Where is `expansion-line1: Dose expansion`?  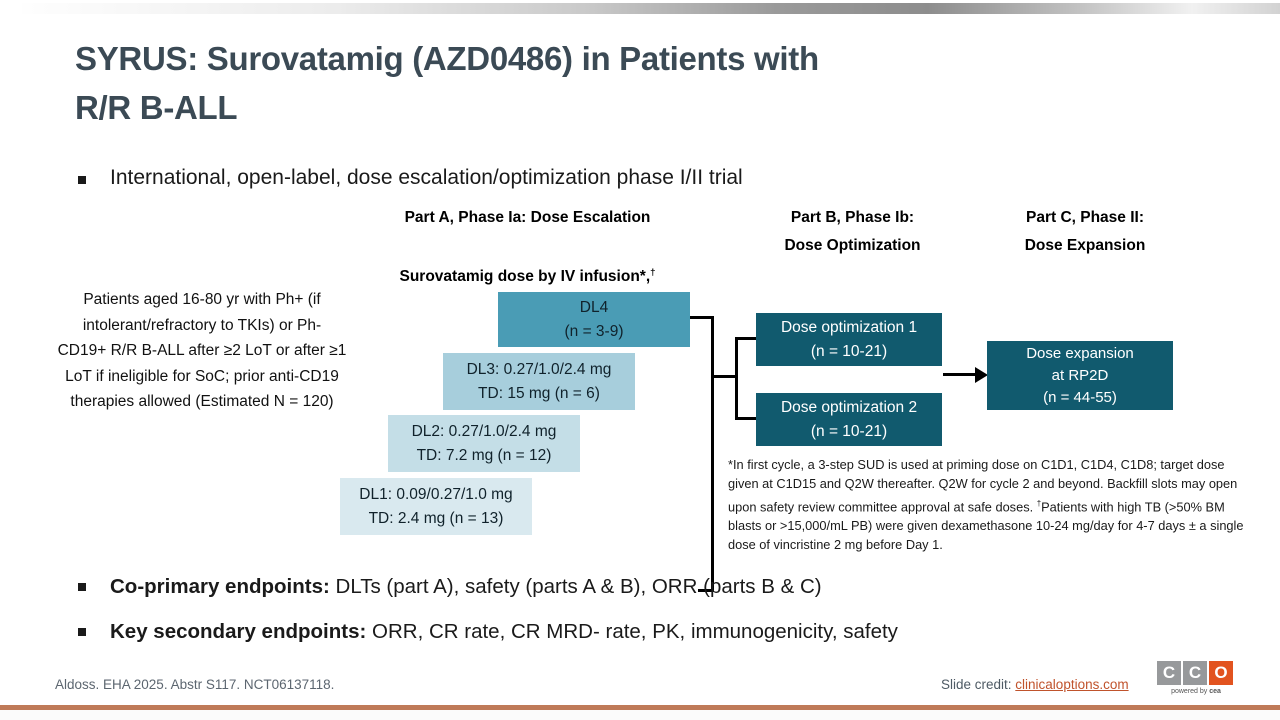
expansion-line1: Dose expansion is located at coordinates (1080, 353).